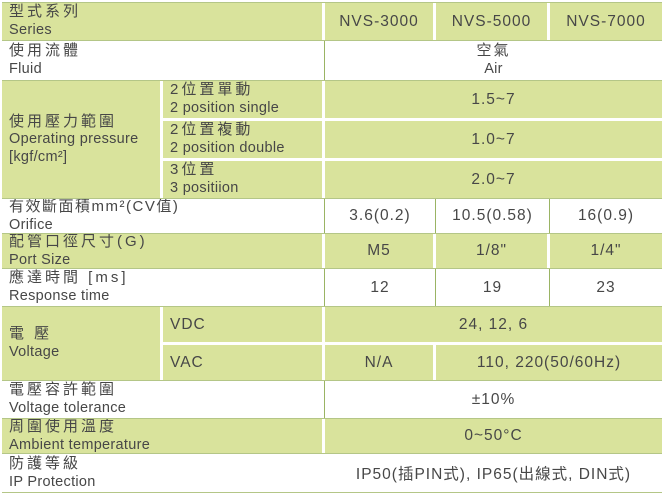  I want to click on response-label-en: Response time, so click(59, 296).